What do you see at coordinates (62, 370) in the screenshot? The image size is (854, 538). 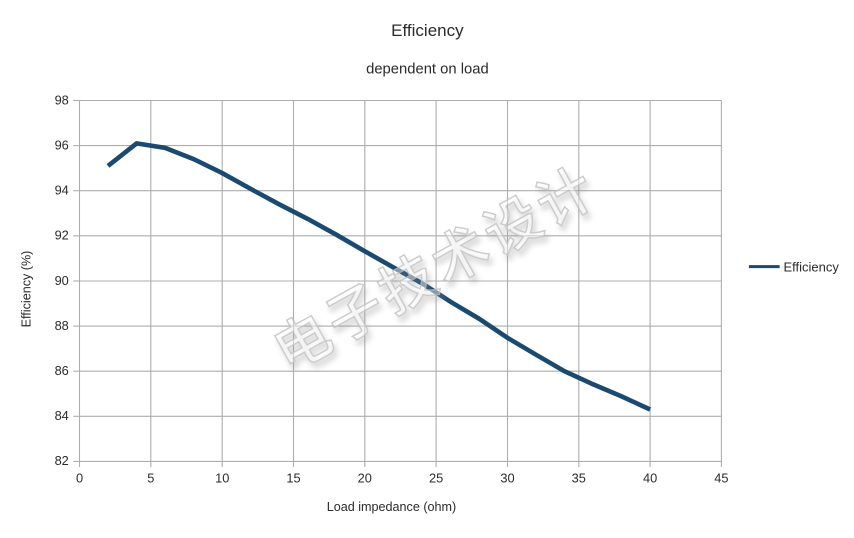 I see `svg-text: 86` at bounding box center [62, 370].